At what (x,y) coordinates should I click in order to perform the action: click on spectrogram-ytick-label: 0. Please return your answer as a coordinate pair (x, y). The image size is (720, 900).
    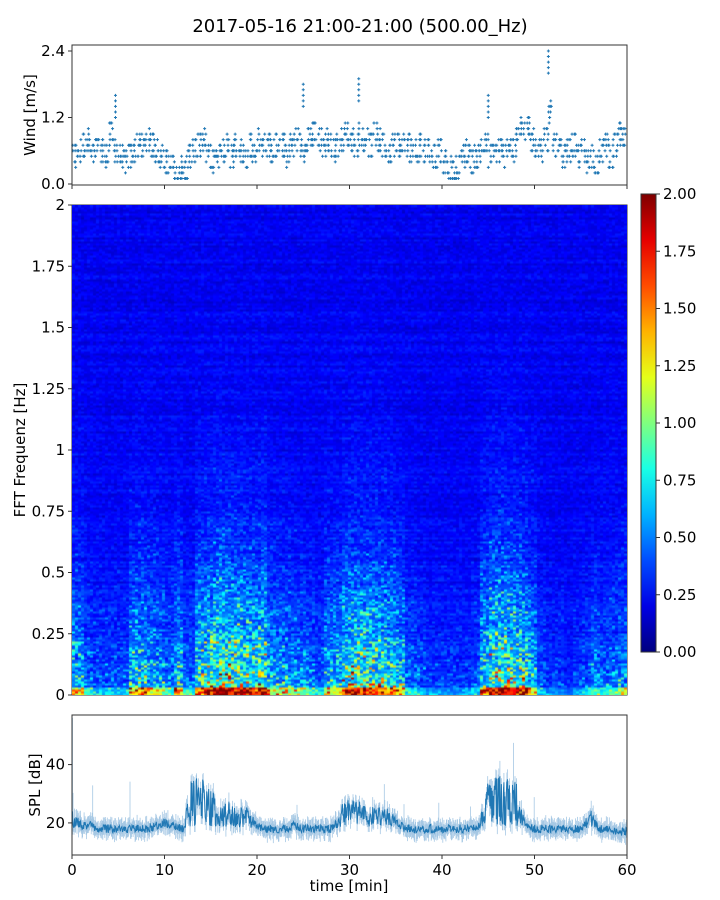
    Looking at the image, I should click on (60, 695).